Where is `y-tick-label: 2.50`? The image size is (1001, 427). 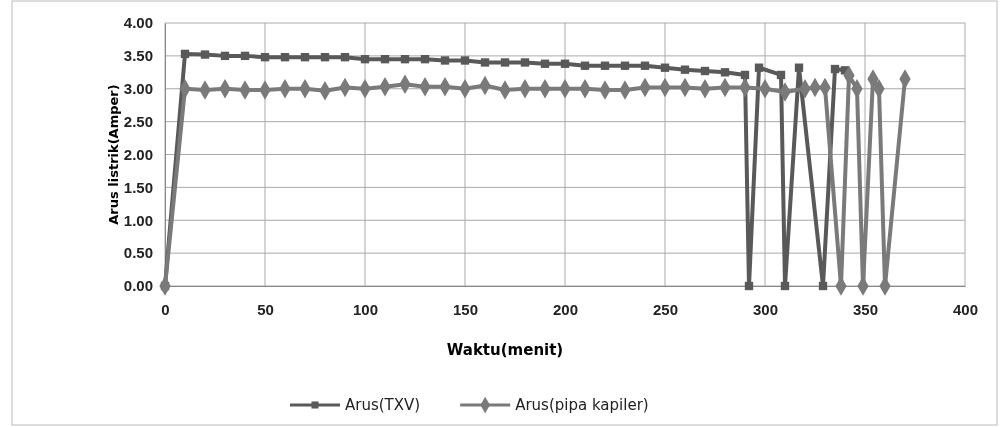
y-tick-label: 2.50 is located at coordinates (138, 121).